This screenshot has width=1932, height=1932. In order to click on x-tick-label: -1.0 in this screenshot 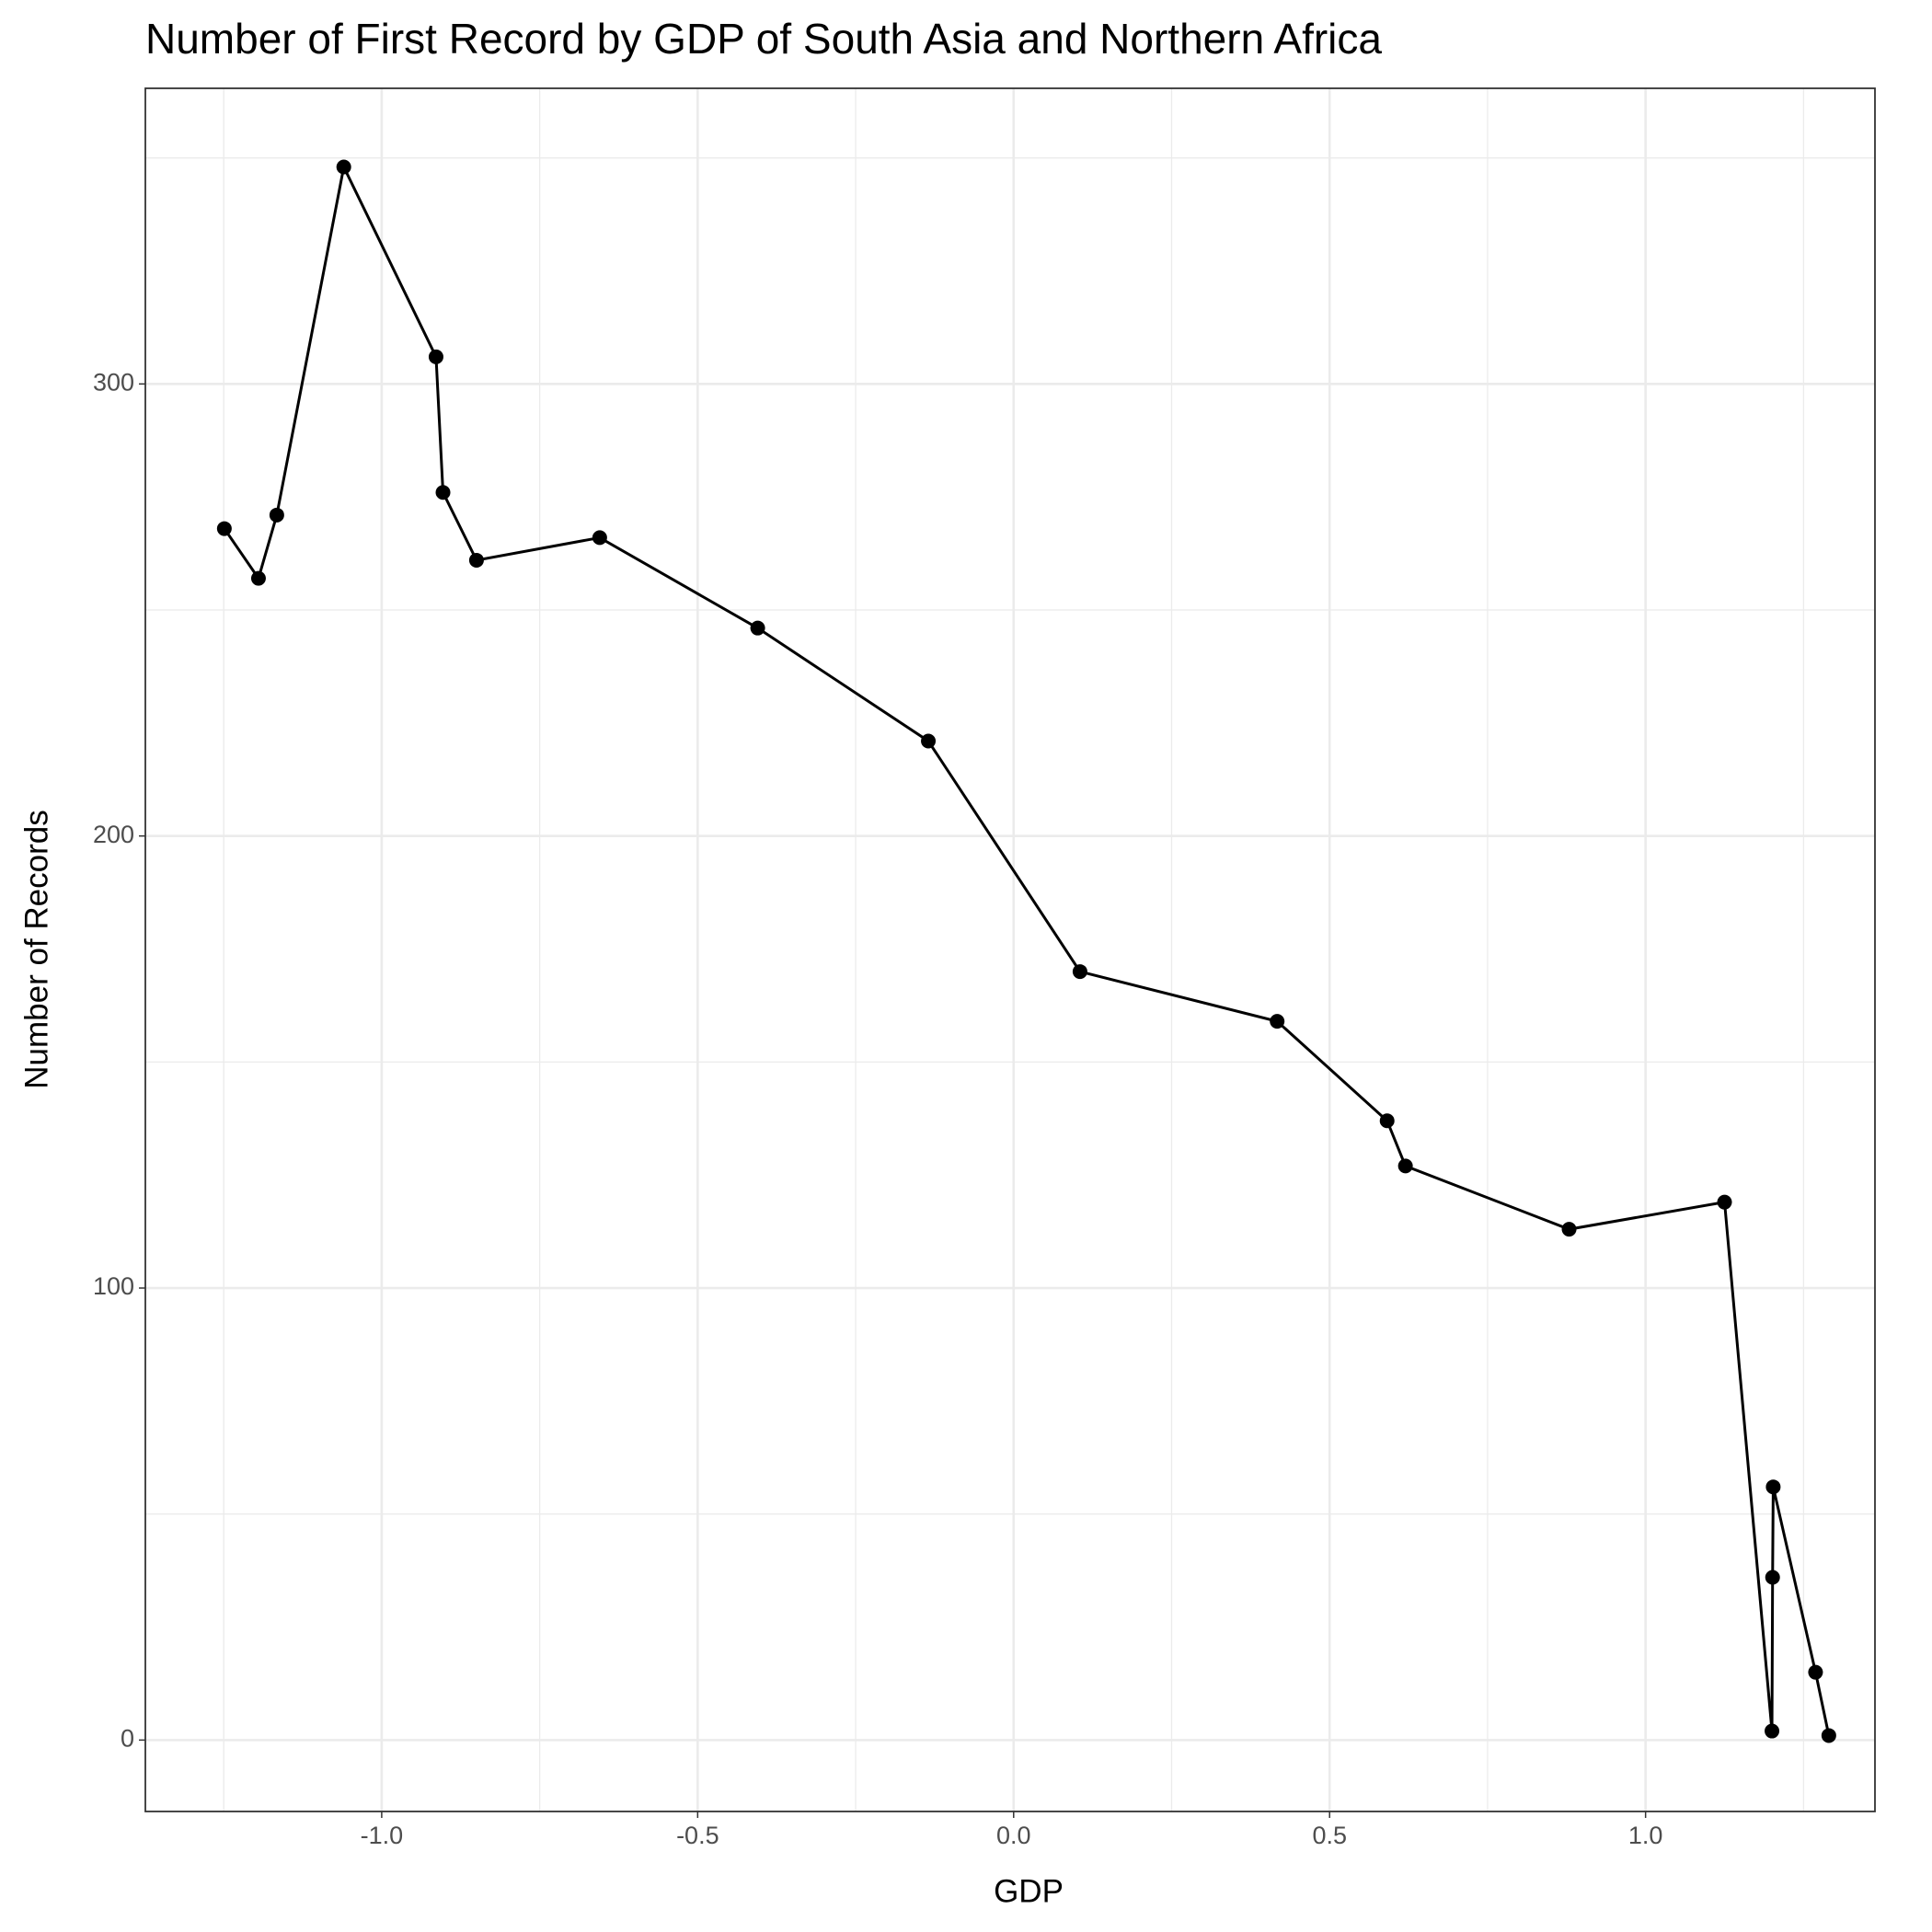, I will do `click(382, 1835)`.